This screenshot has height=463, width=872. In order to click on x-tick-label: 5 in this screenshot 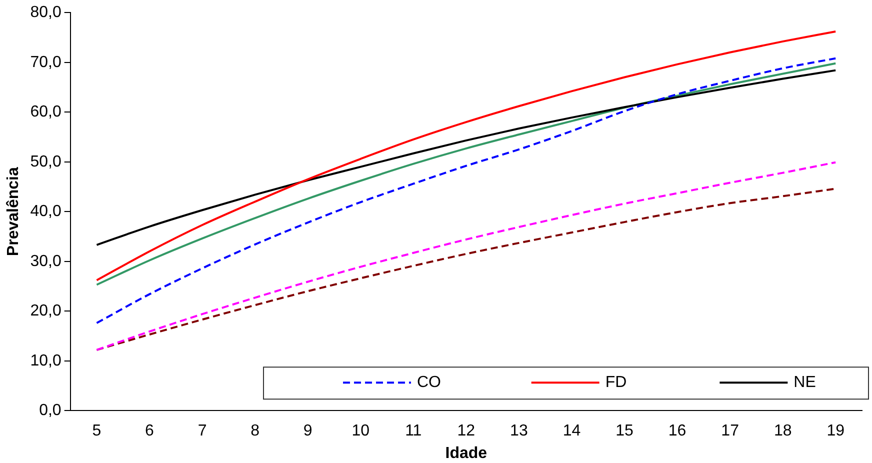, I will do `click(97, 431)`.